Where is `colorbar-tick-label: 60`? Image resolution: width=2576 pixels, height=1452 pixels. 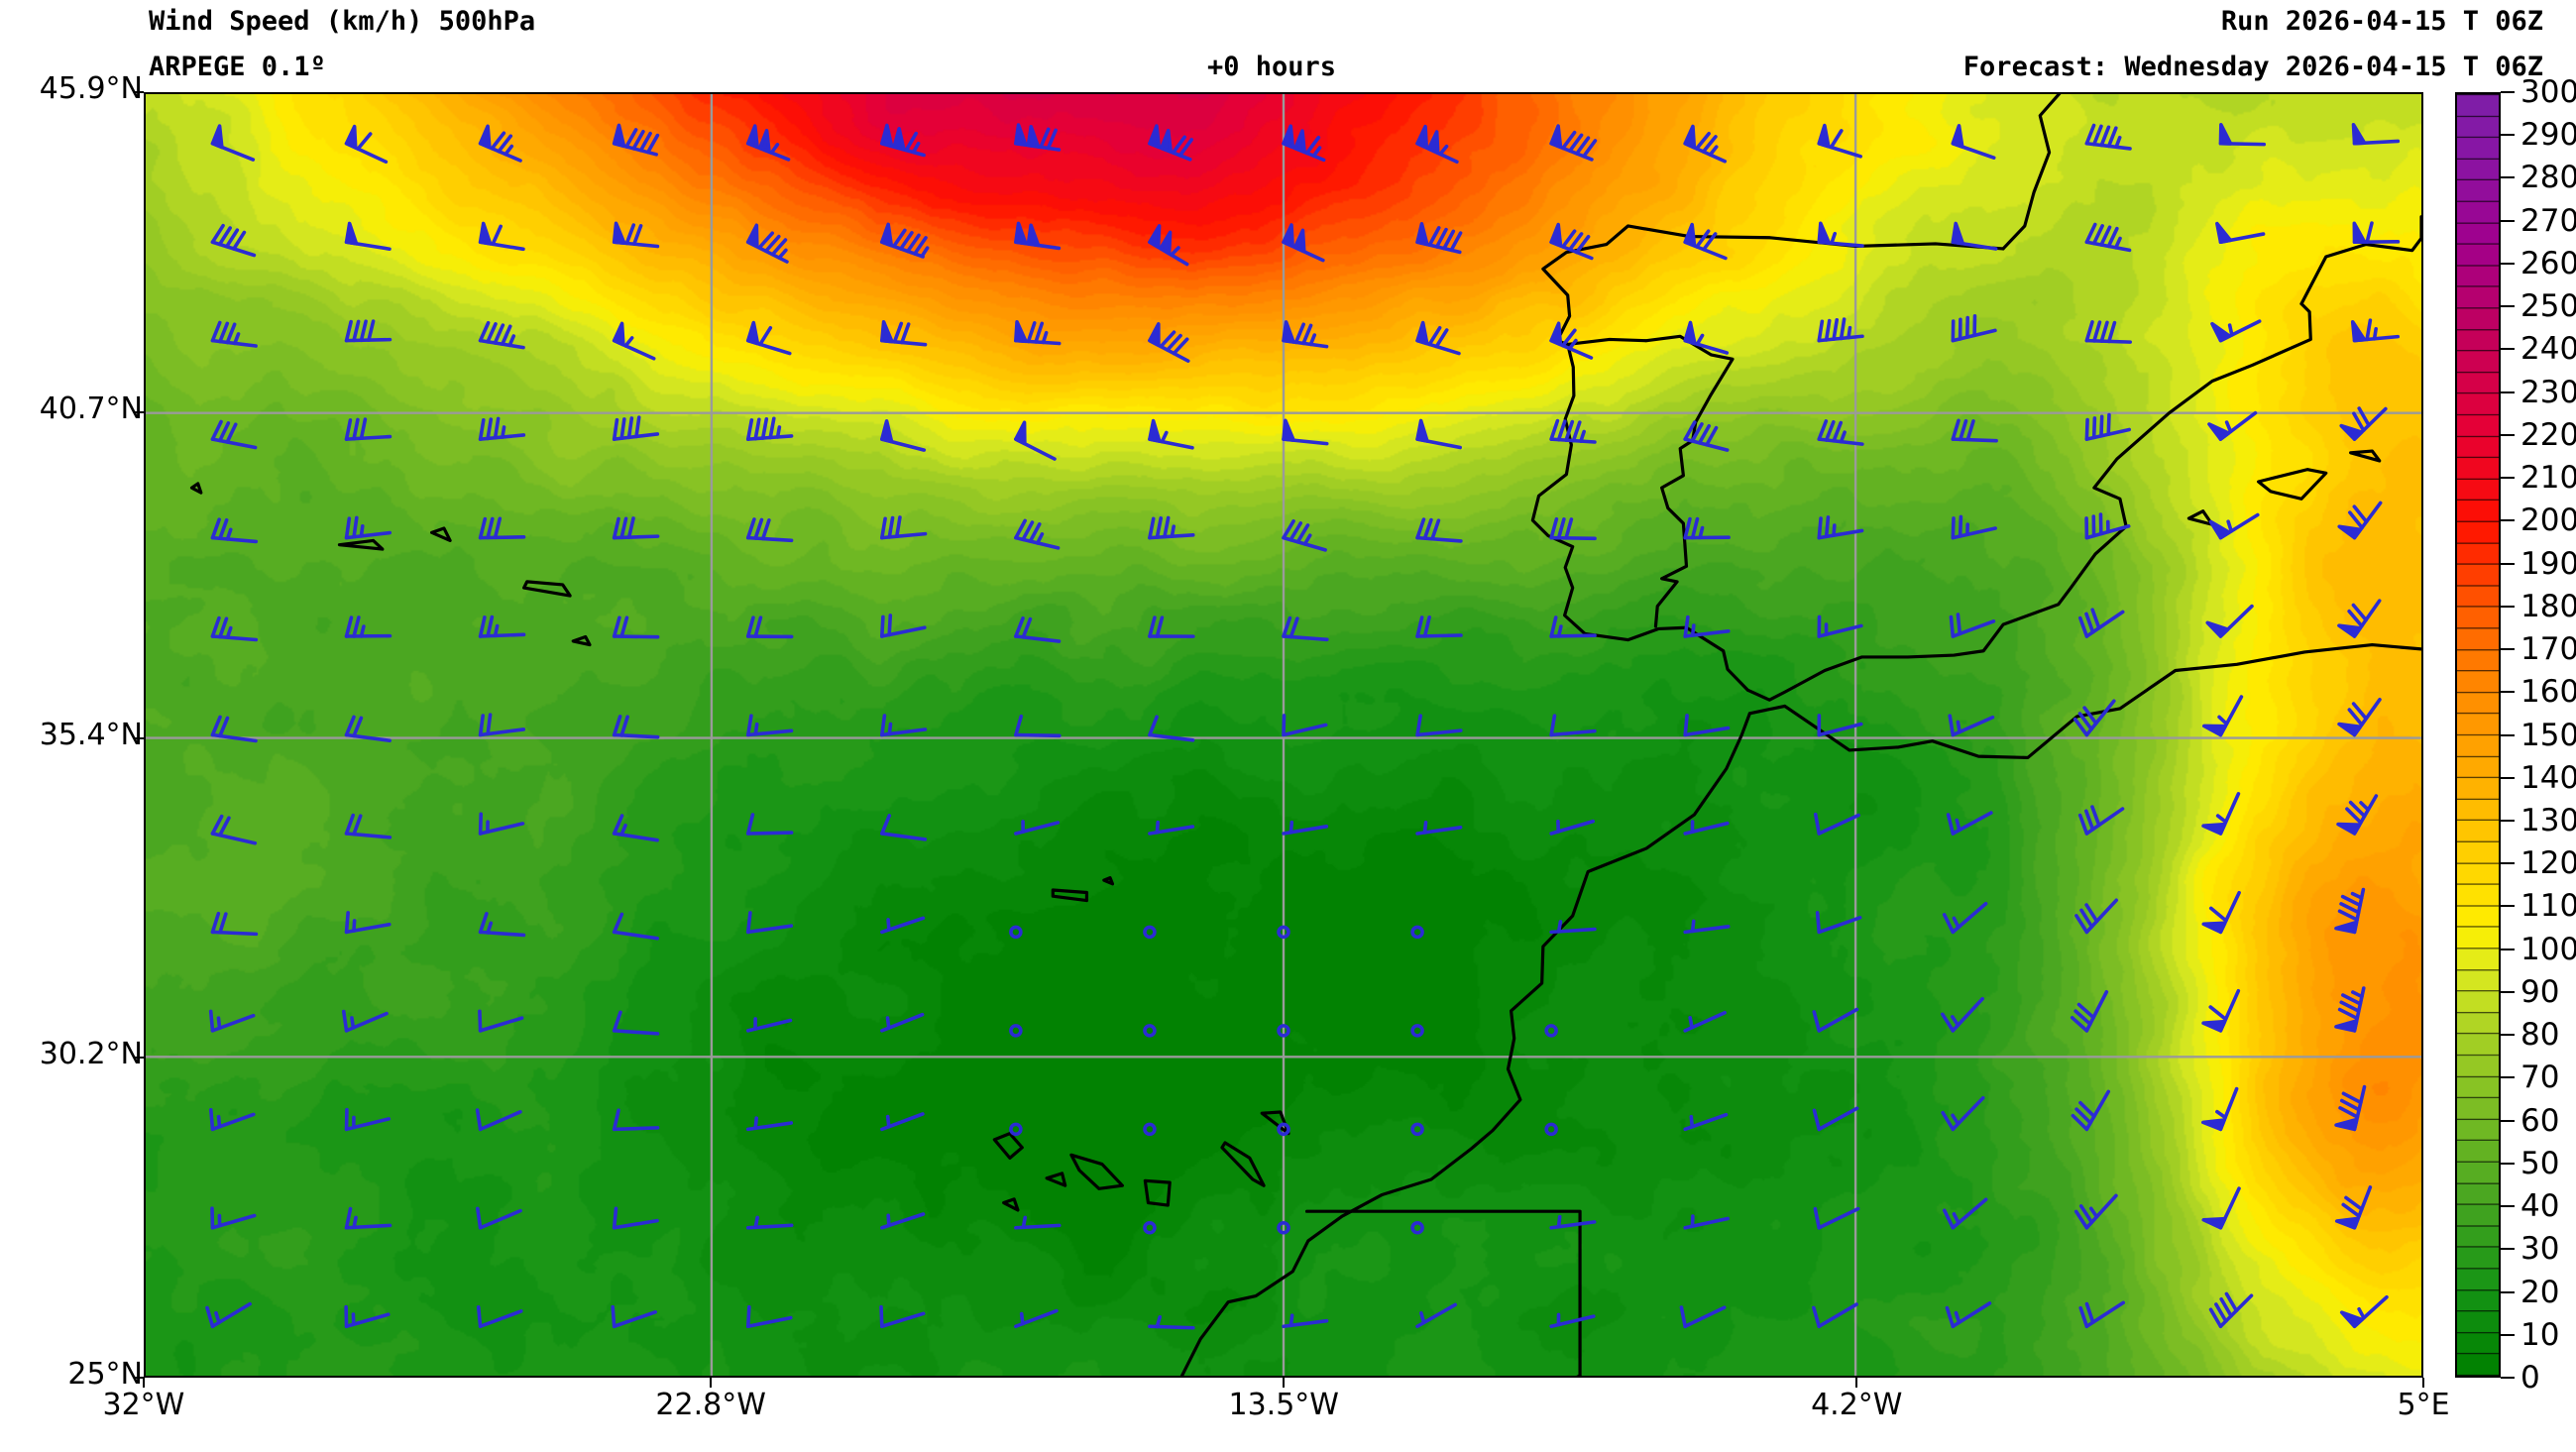
colorbar-tick-label: 60 is located at coordinates (2540, 1120).